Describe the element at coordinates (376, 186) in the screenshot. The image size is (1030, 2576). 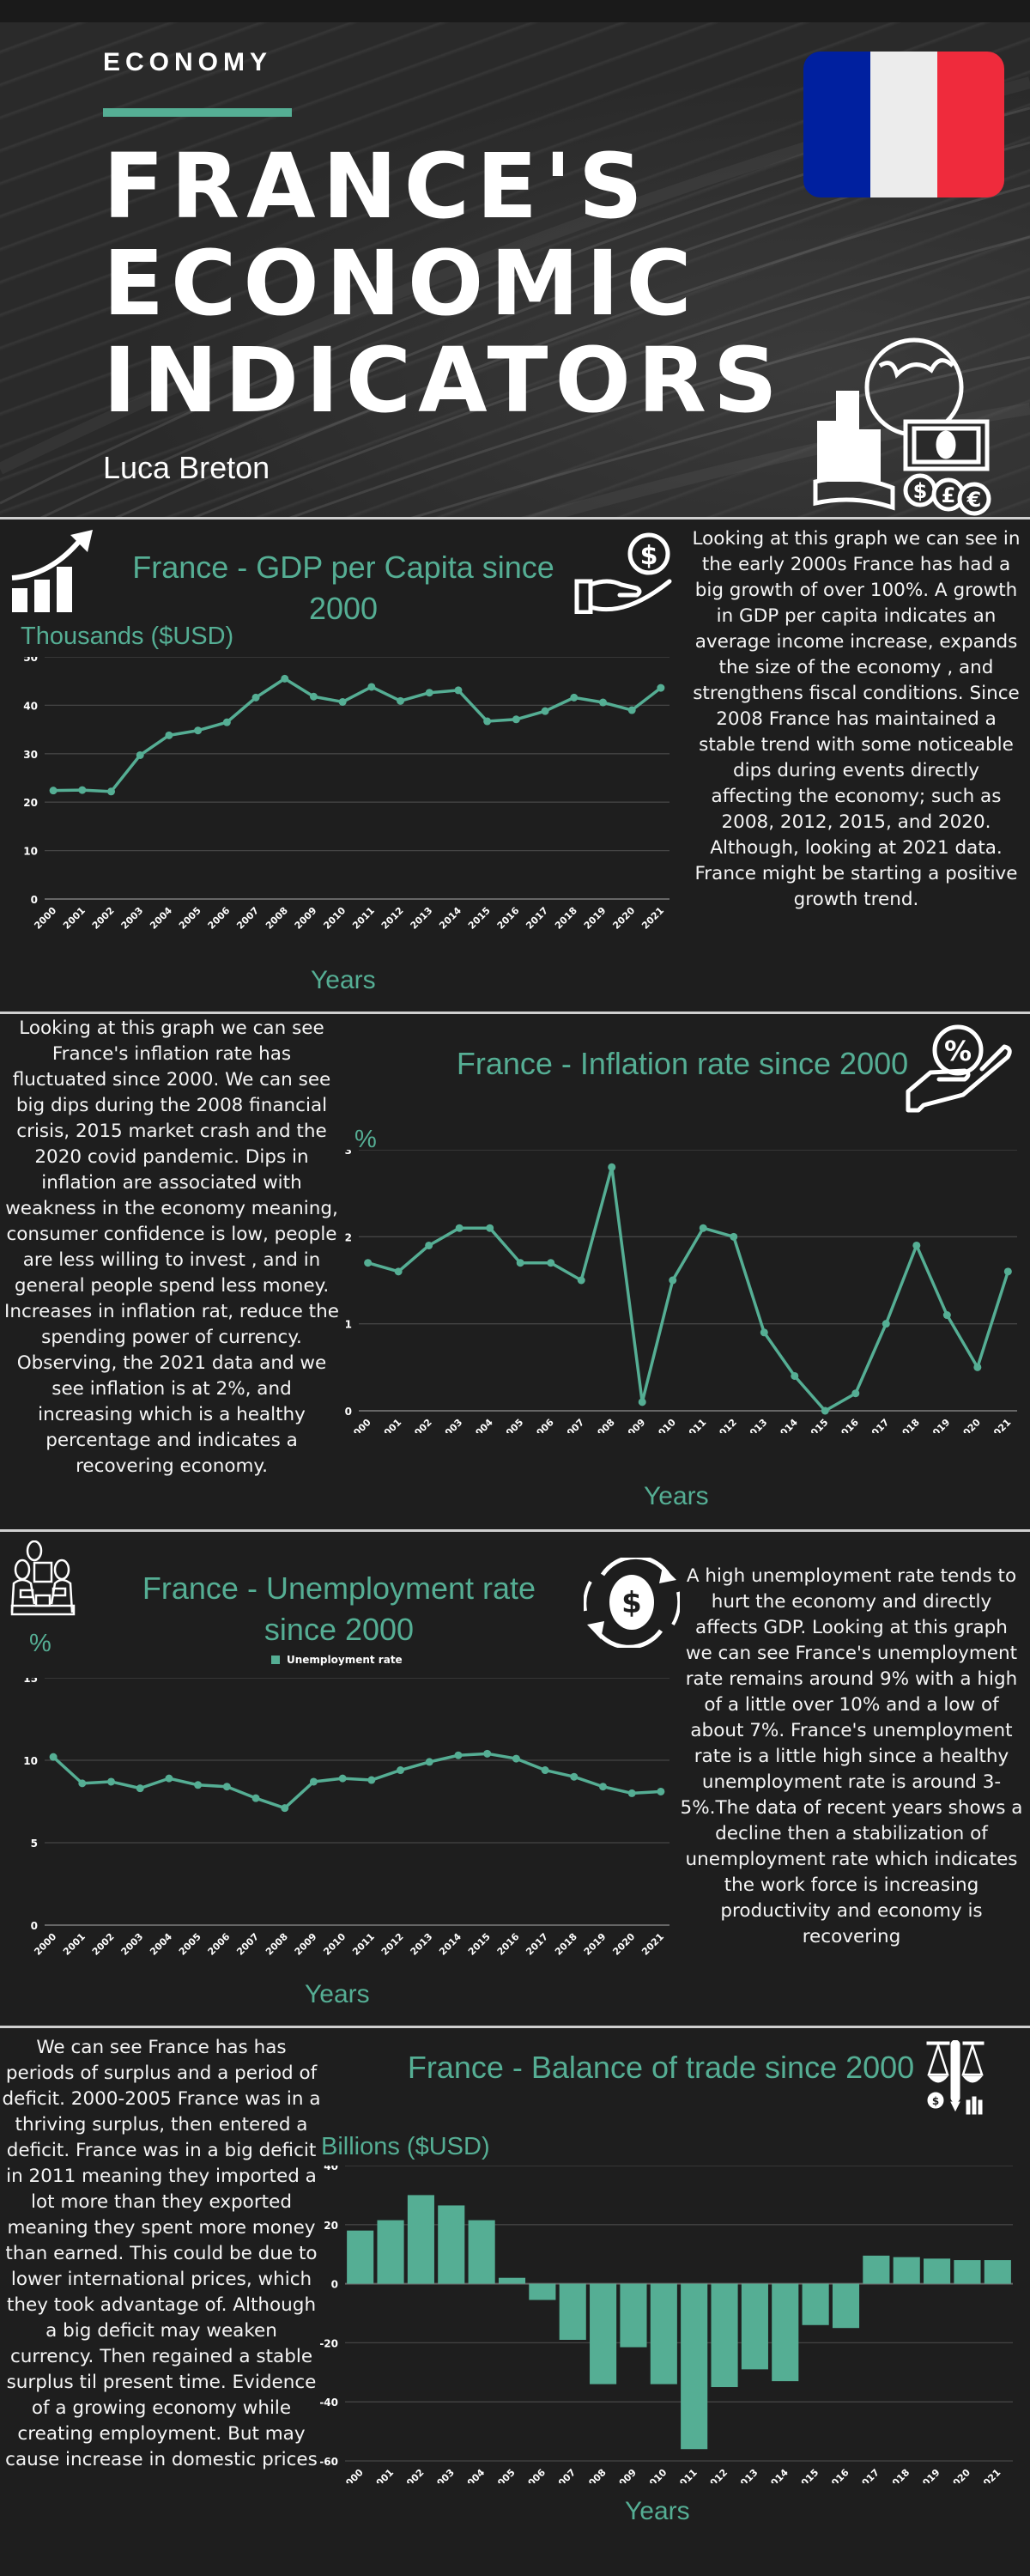
I see `title-line-1: FRANCE'S` at that location.